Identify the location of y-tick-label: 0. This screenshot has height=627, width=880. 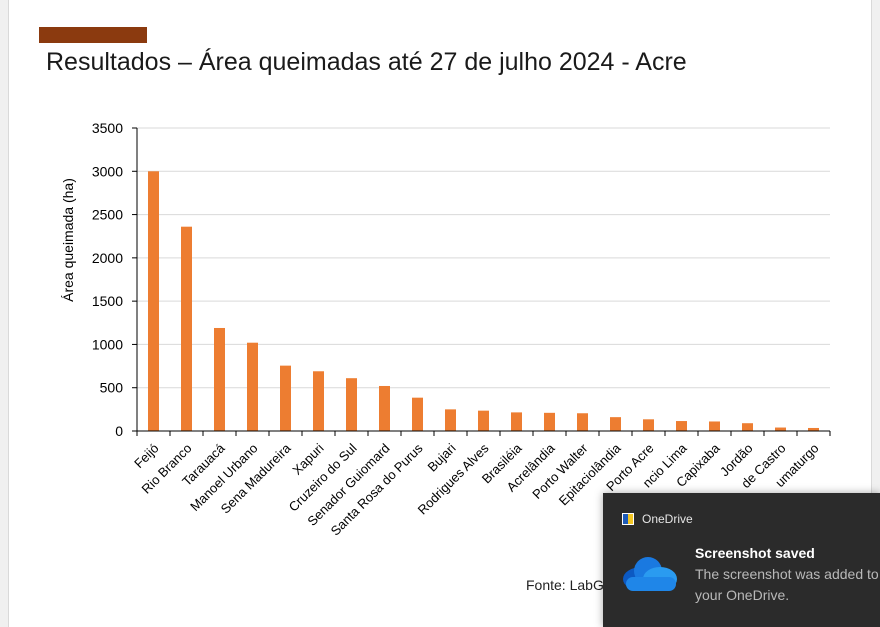
(119, 431).